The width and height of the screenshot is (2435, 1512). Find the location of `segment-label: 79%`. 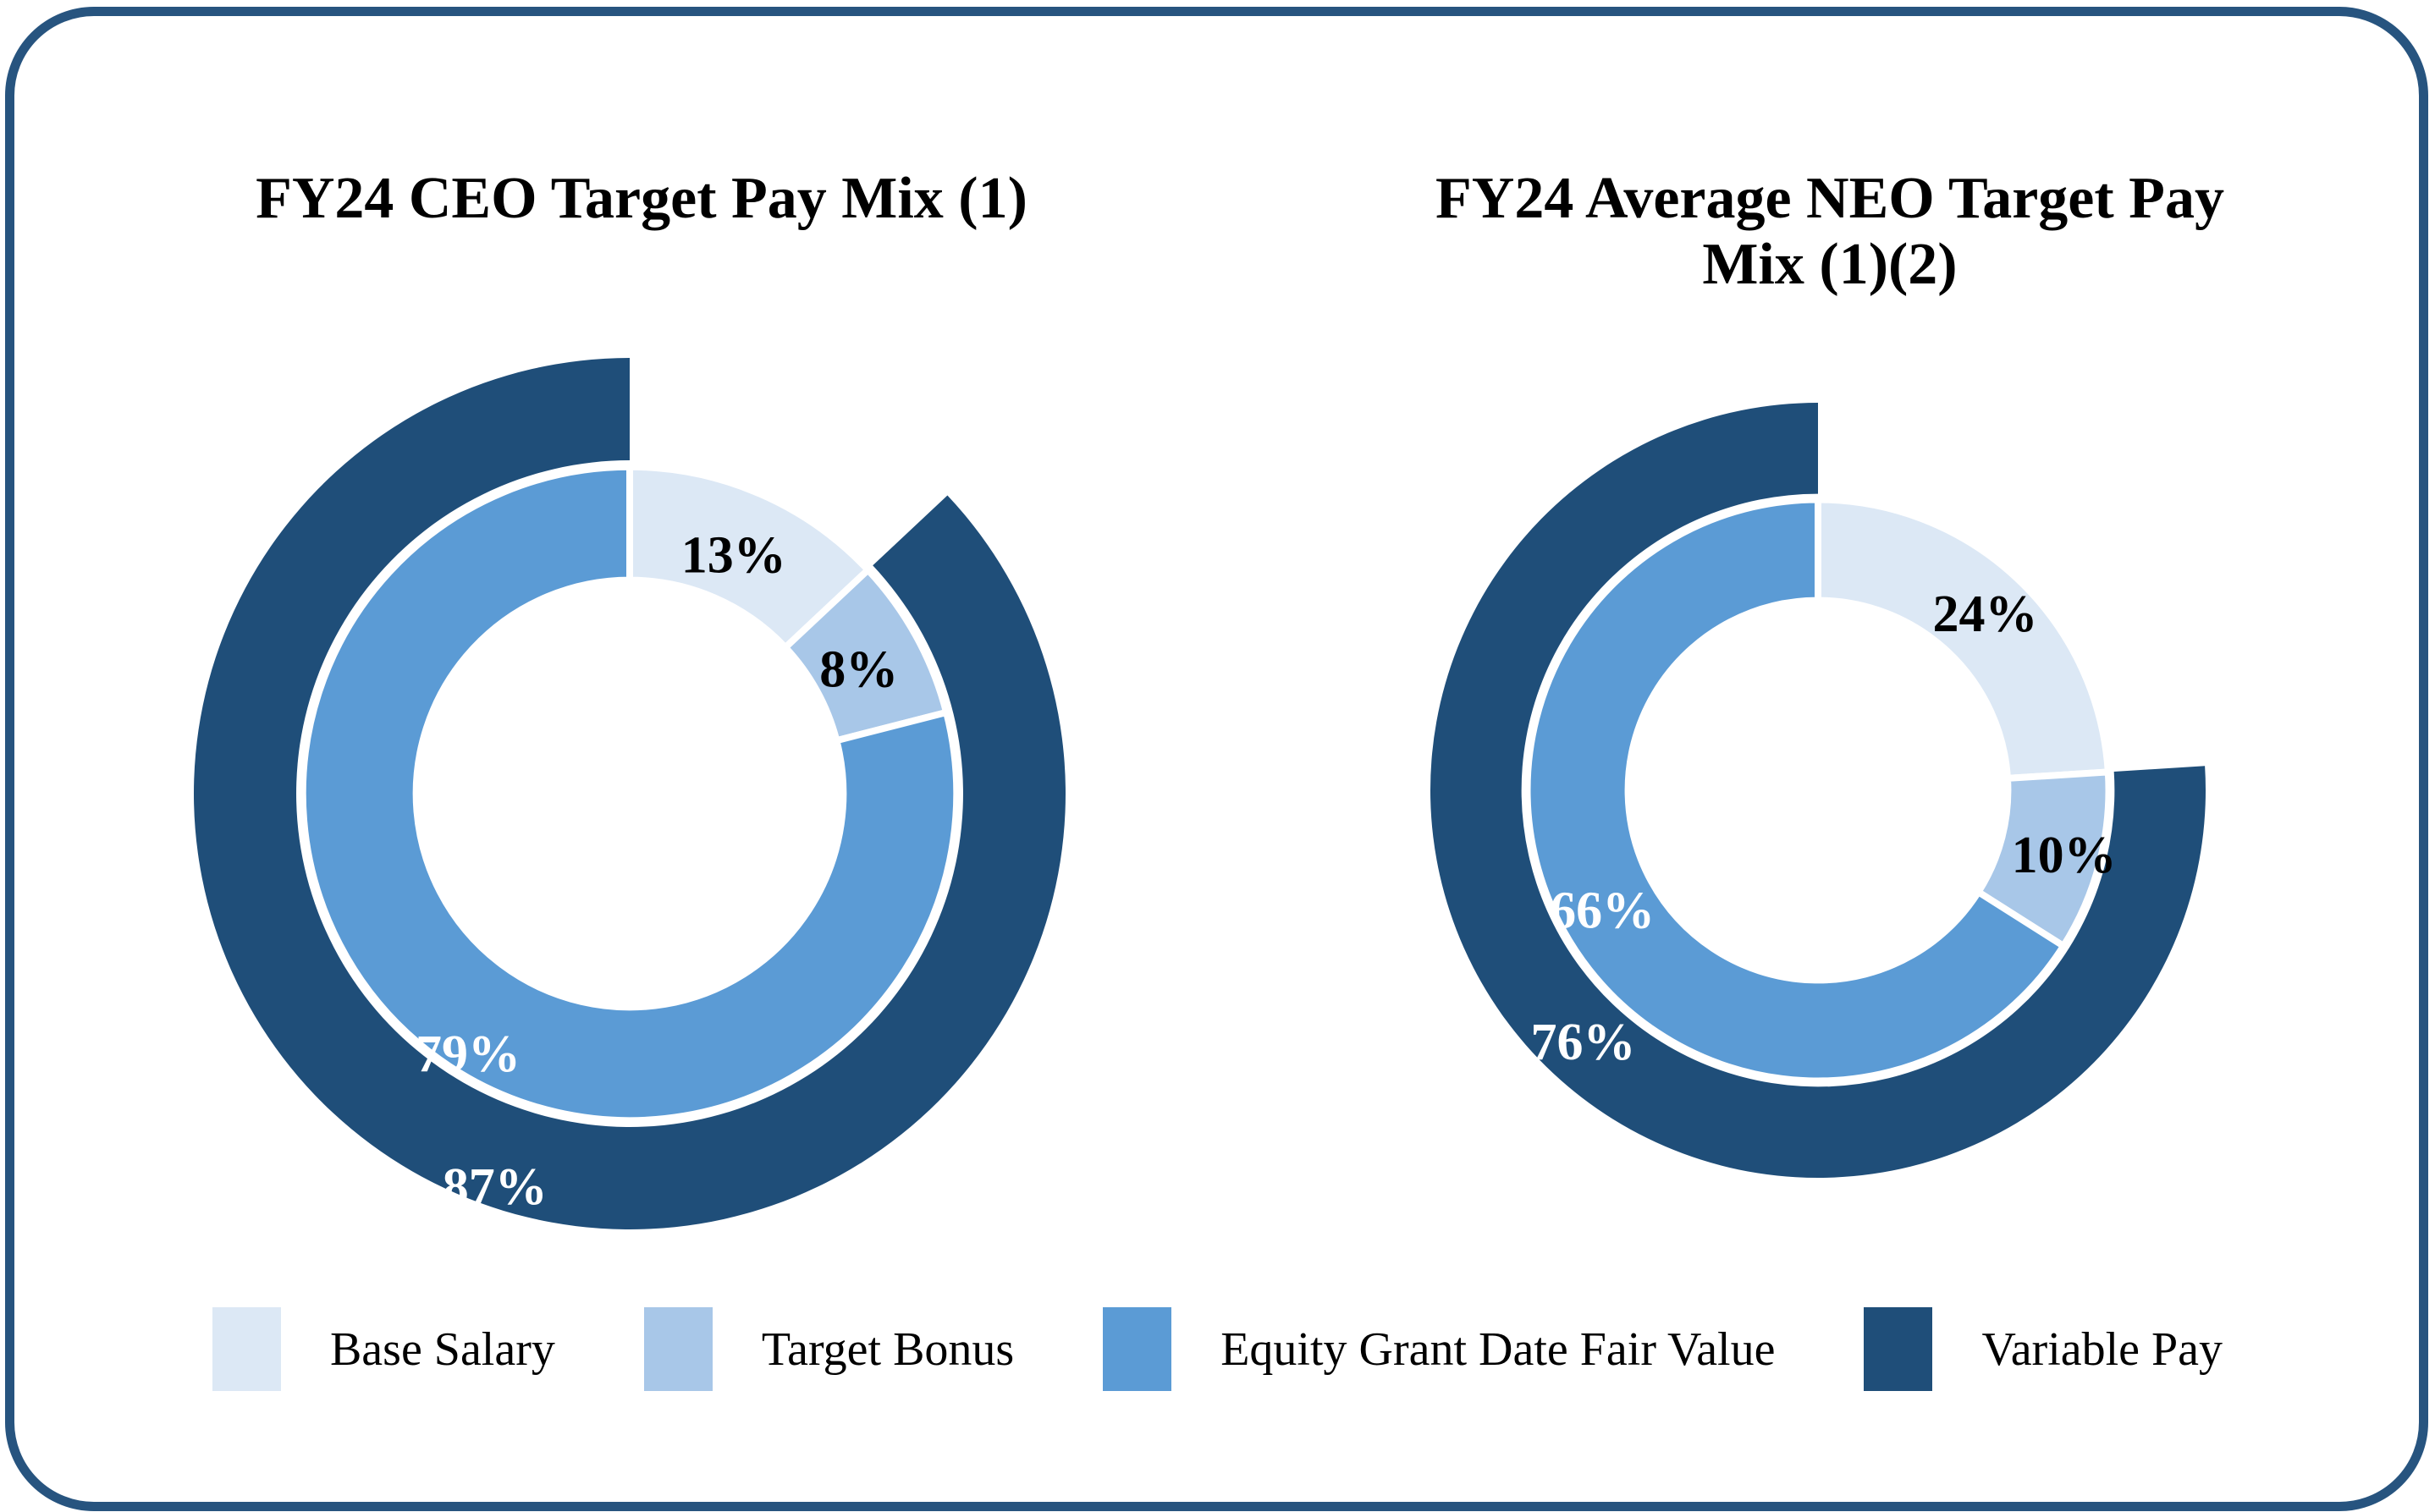

segment-label: 79% is located at coordinates (468, 1054).